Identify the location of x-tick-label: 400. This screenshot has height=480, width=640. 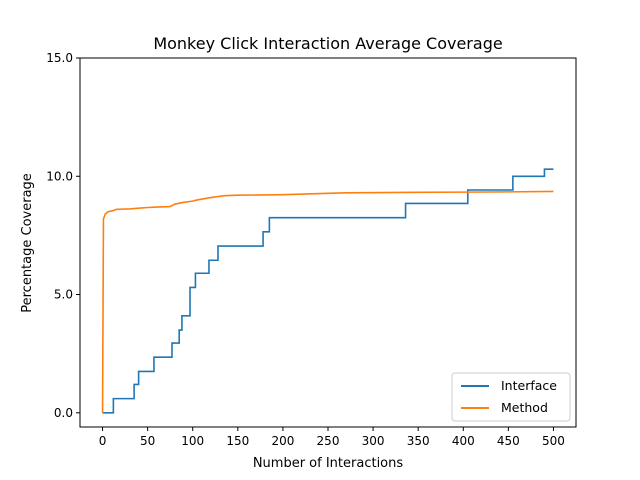
(463, 441).